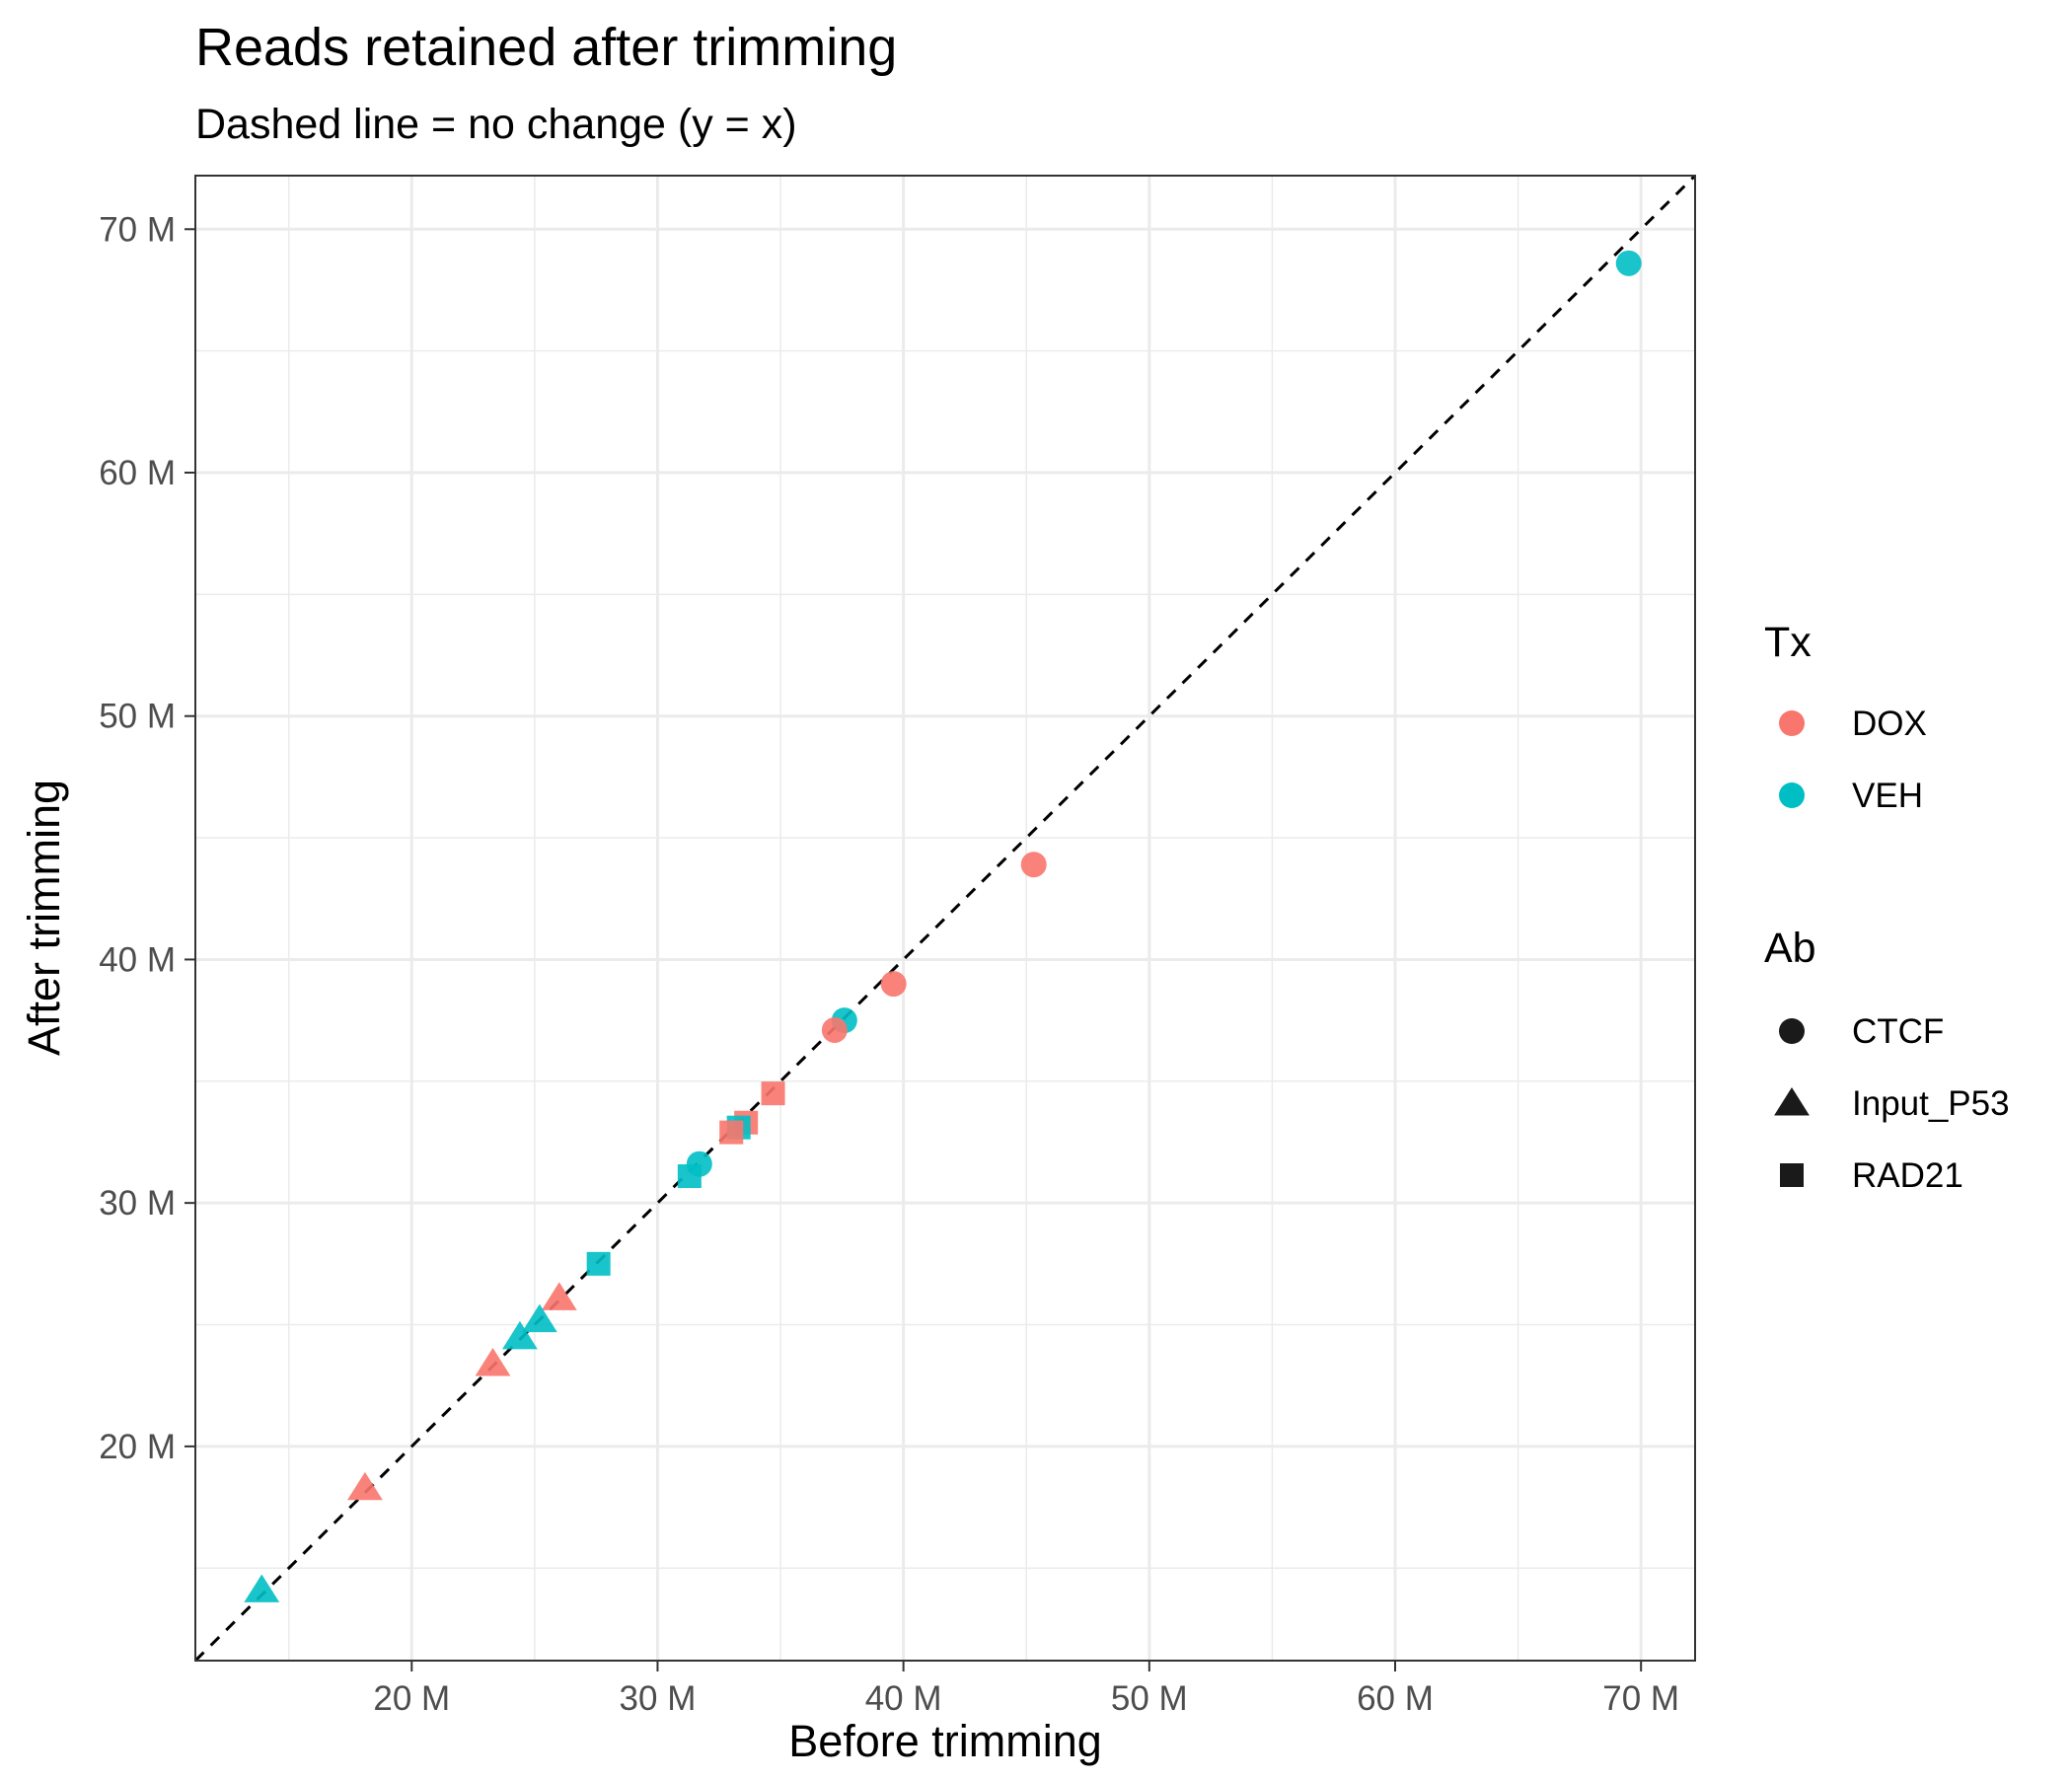  Describe the element at coordinates (1898, 1031) in the screenshot. I see `legend-label-ctcf: CTCF` at that location.